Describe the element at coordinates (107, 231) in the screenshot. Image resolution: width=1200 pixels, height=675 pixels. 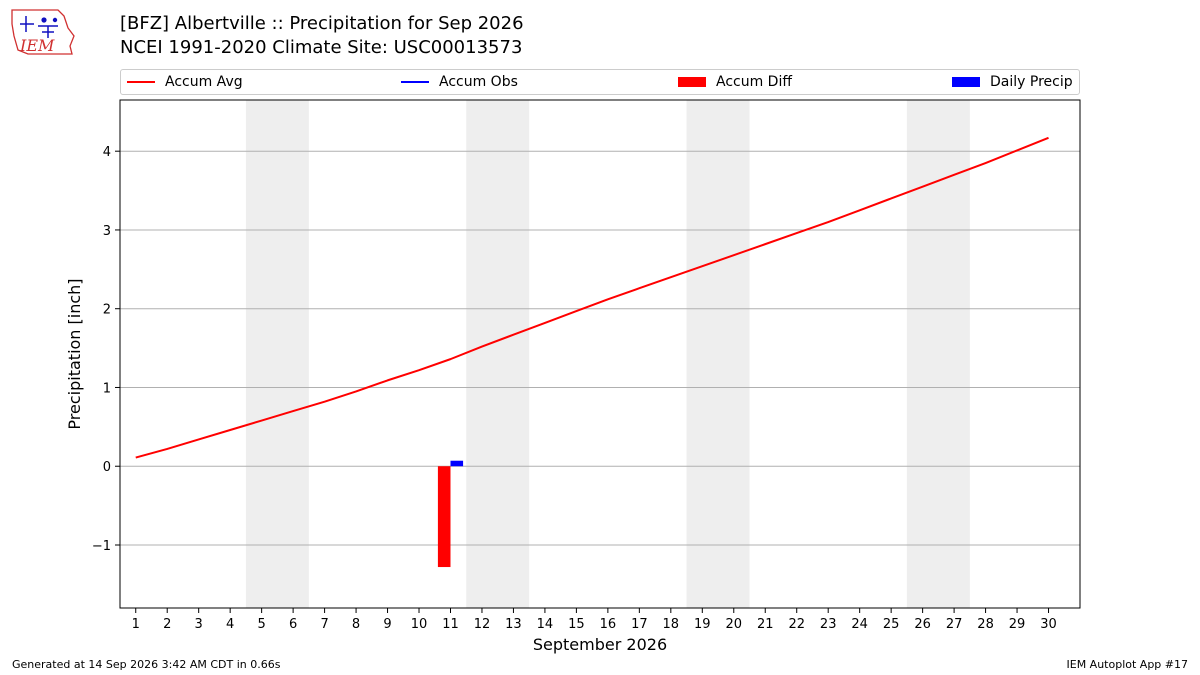
I see `y-tick-label: 3` at that location.